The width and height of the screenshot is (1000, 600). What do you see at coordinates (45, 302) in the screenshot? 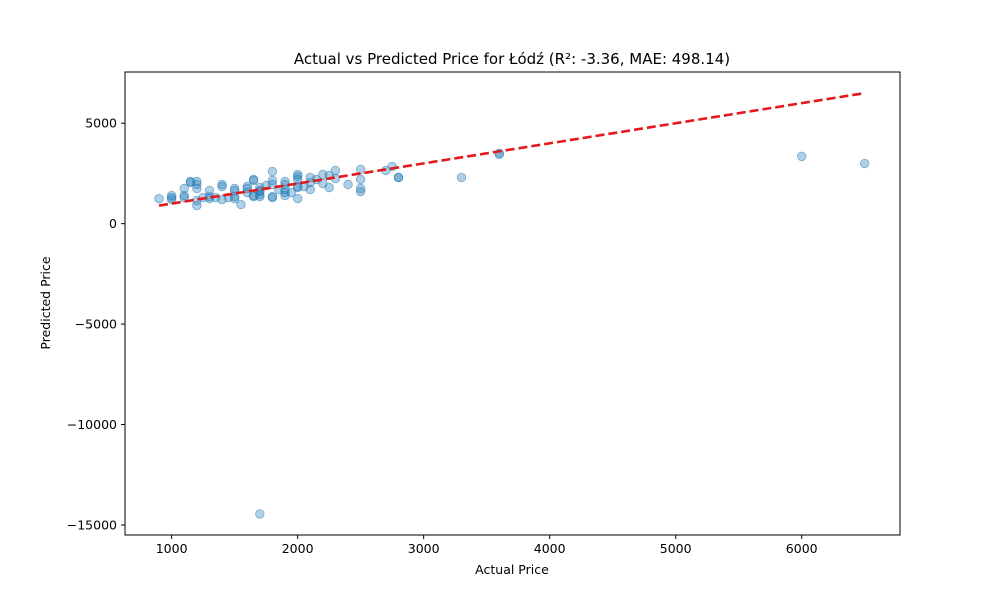
I see `y-axis-label: Predicted Price` at bounding box center [45, 302].